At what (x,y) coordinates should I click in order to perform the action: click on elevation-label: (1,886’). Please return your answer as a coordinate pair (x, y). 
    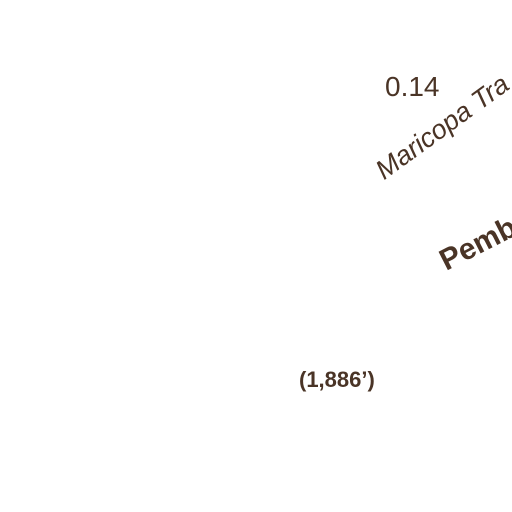
    Looking at the image, I should click on (337, 379).